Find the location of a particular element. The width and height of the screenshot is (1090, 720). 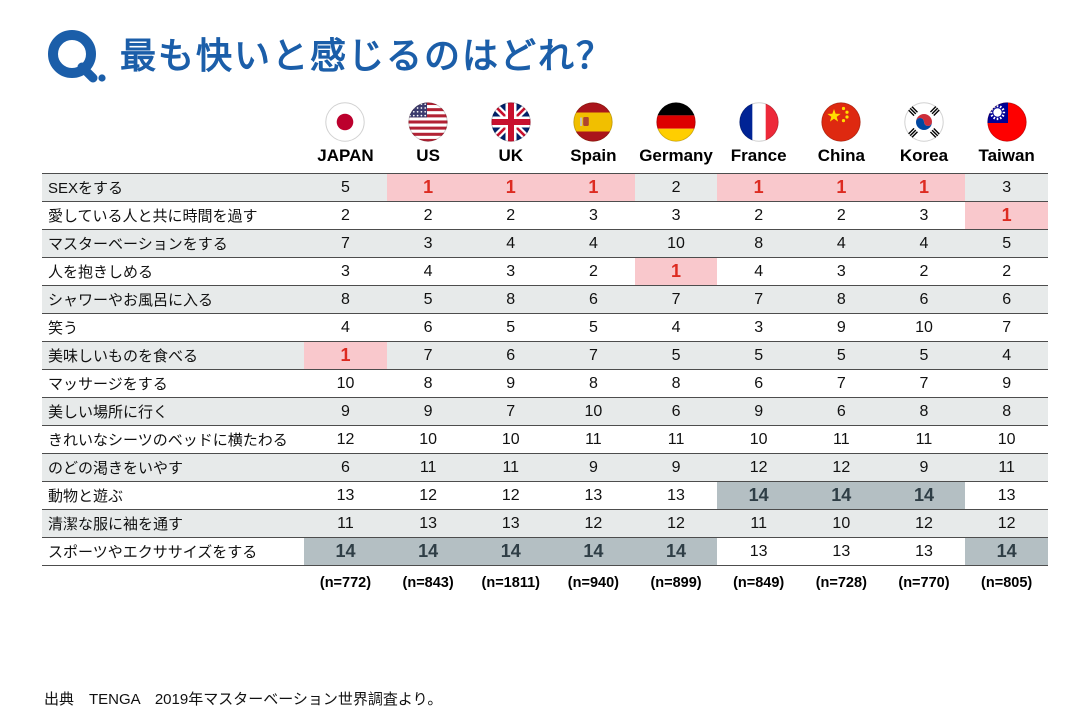

country-header-uk: UK is located at coordinates (511, 155).